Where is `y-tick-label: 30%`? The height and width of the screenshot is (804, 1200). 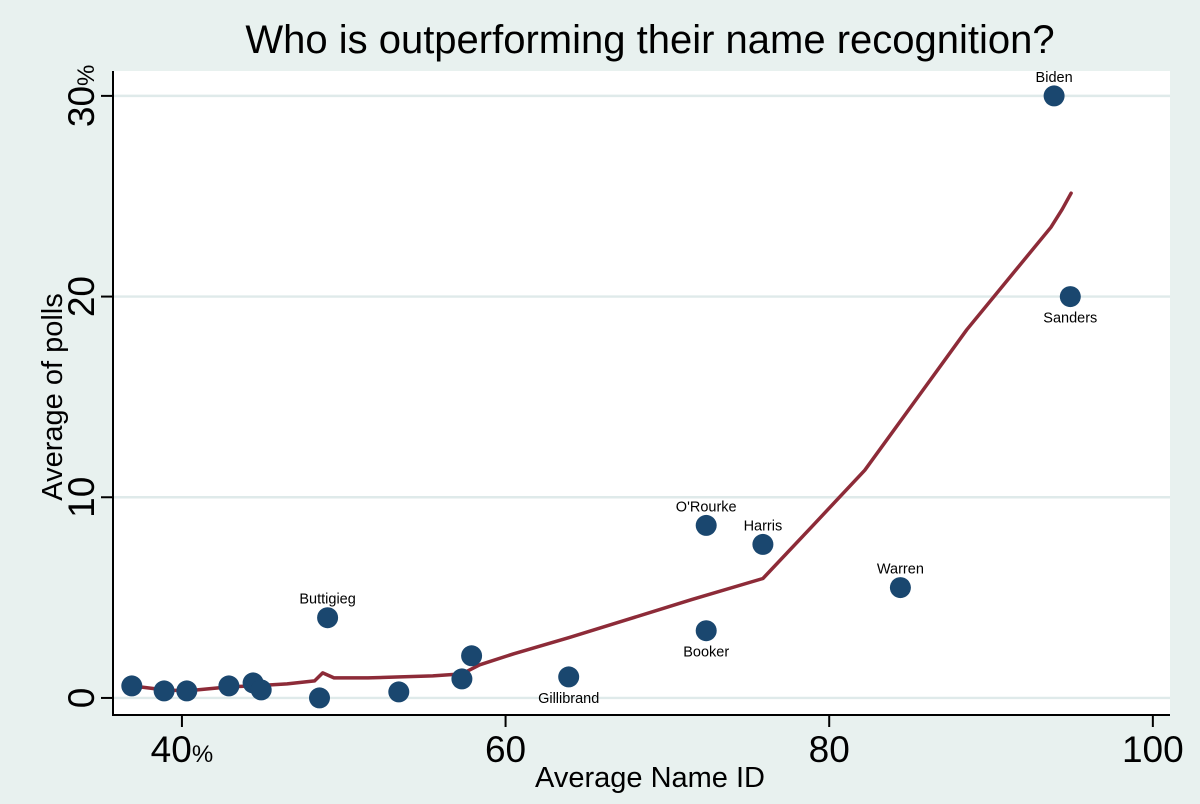 y-tick-label: 30% is located at coordinates (81, 96).